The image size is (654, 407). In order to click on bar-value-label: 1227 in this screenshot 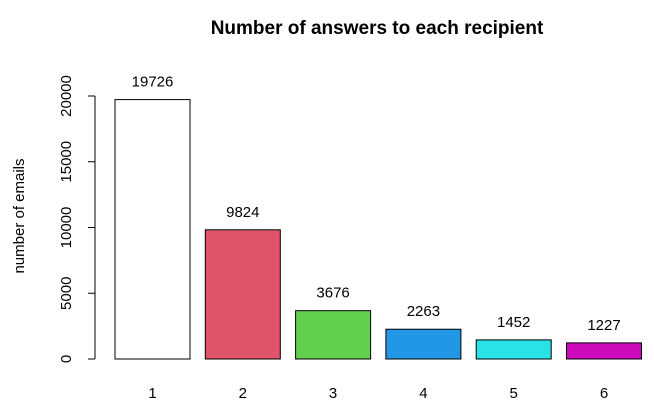, I will do `click(603, 325)`.